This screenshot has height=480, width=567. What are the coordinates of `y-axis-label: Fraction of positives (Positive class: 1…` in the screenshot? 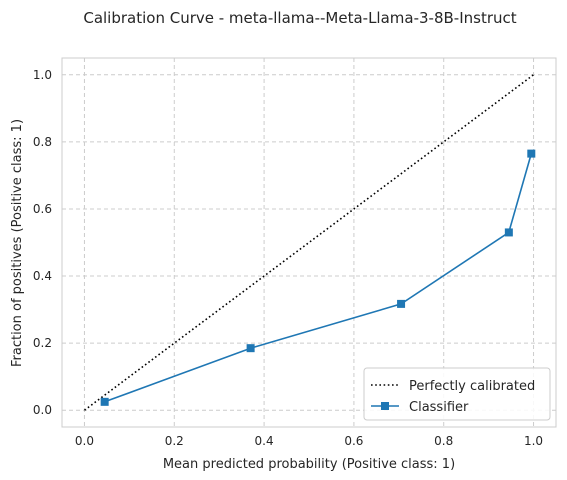 It's located at (17, 243).